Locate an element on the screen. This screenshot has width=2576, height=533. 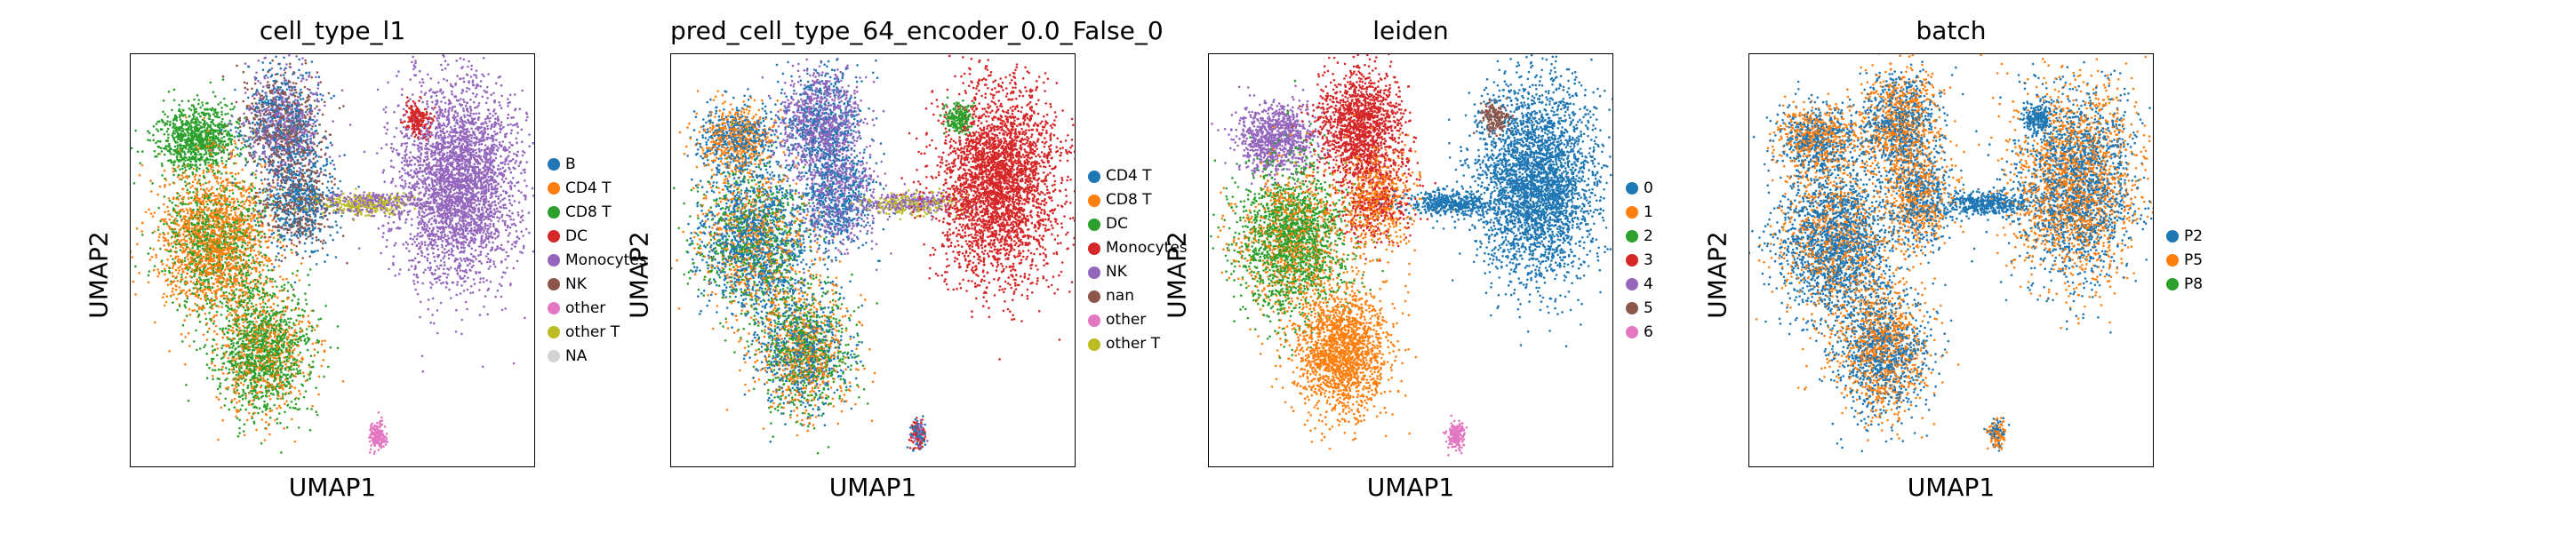
legend-label: 3 is located at coordinates (1648, 261).